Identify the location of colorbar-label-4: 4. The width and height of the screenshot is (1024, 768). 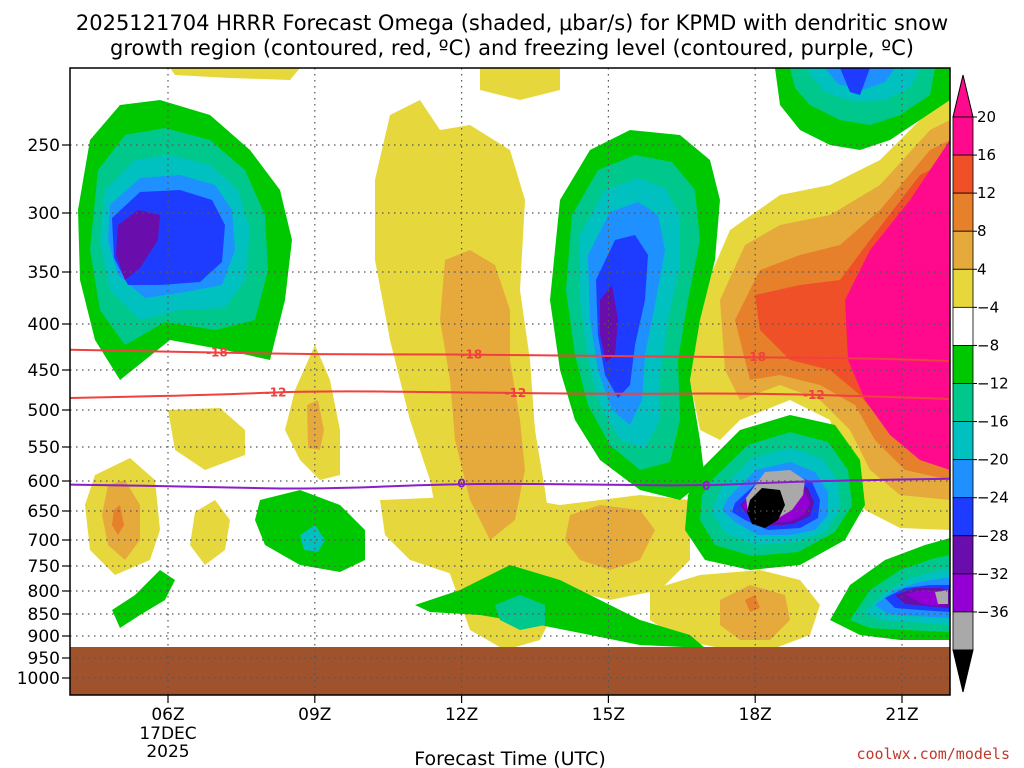
(982, 269).